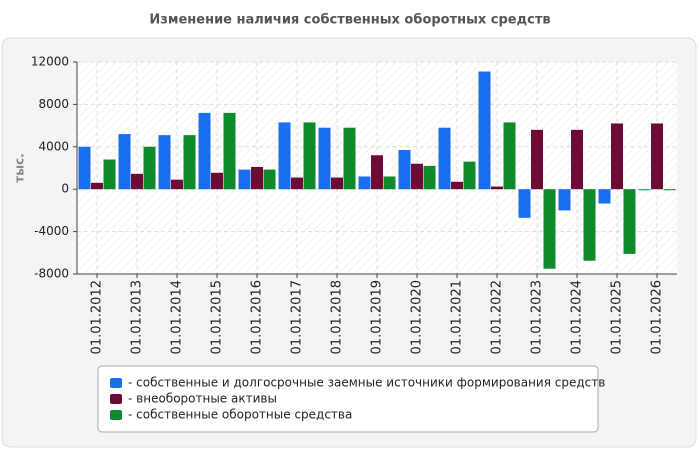 This screenshot has height=450, width=700. Describe the element at coordinates (577, 317) in the screenshot. I see `x-tick-label: 01.01.2024` at that location.